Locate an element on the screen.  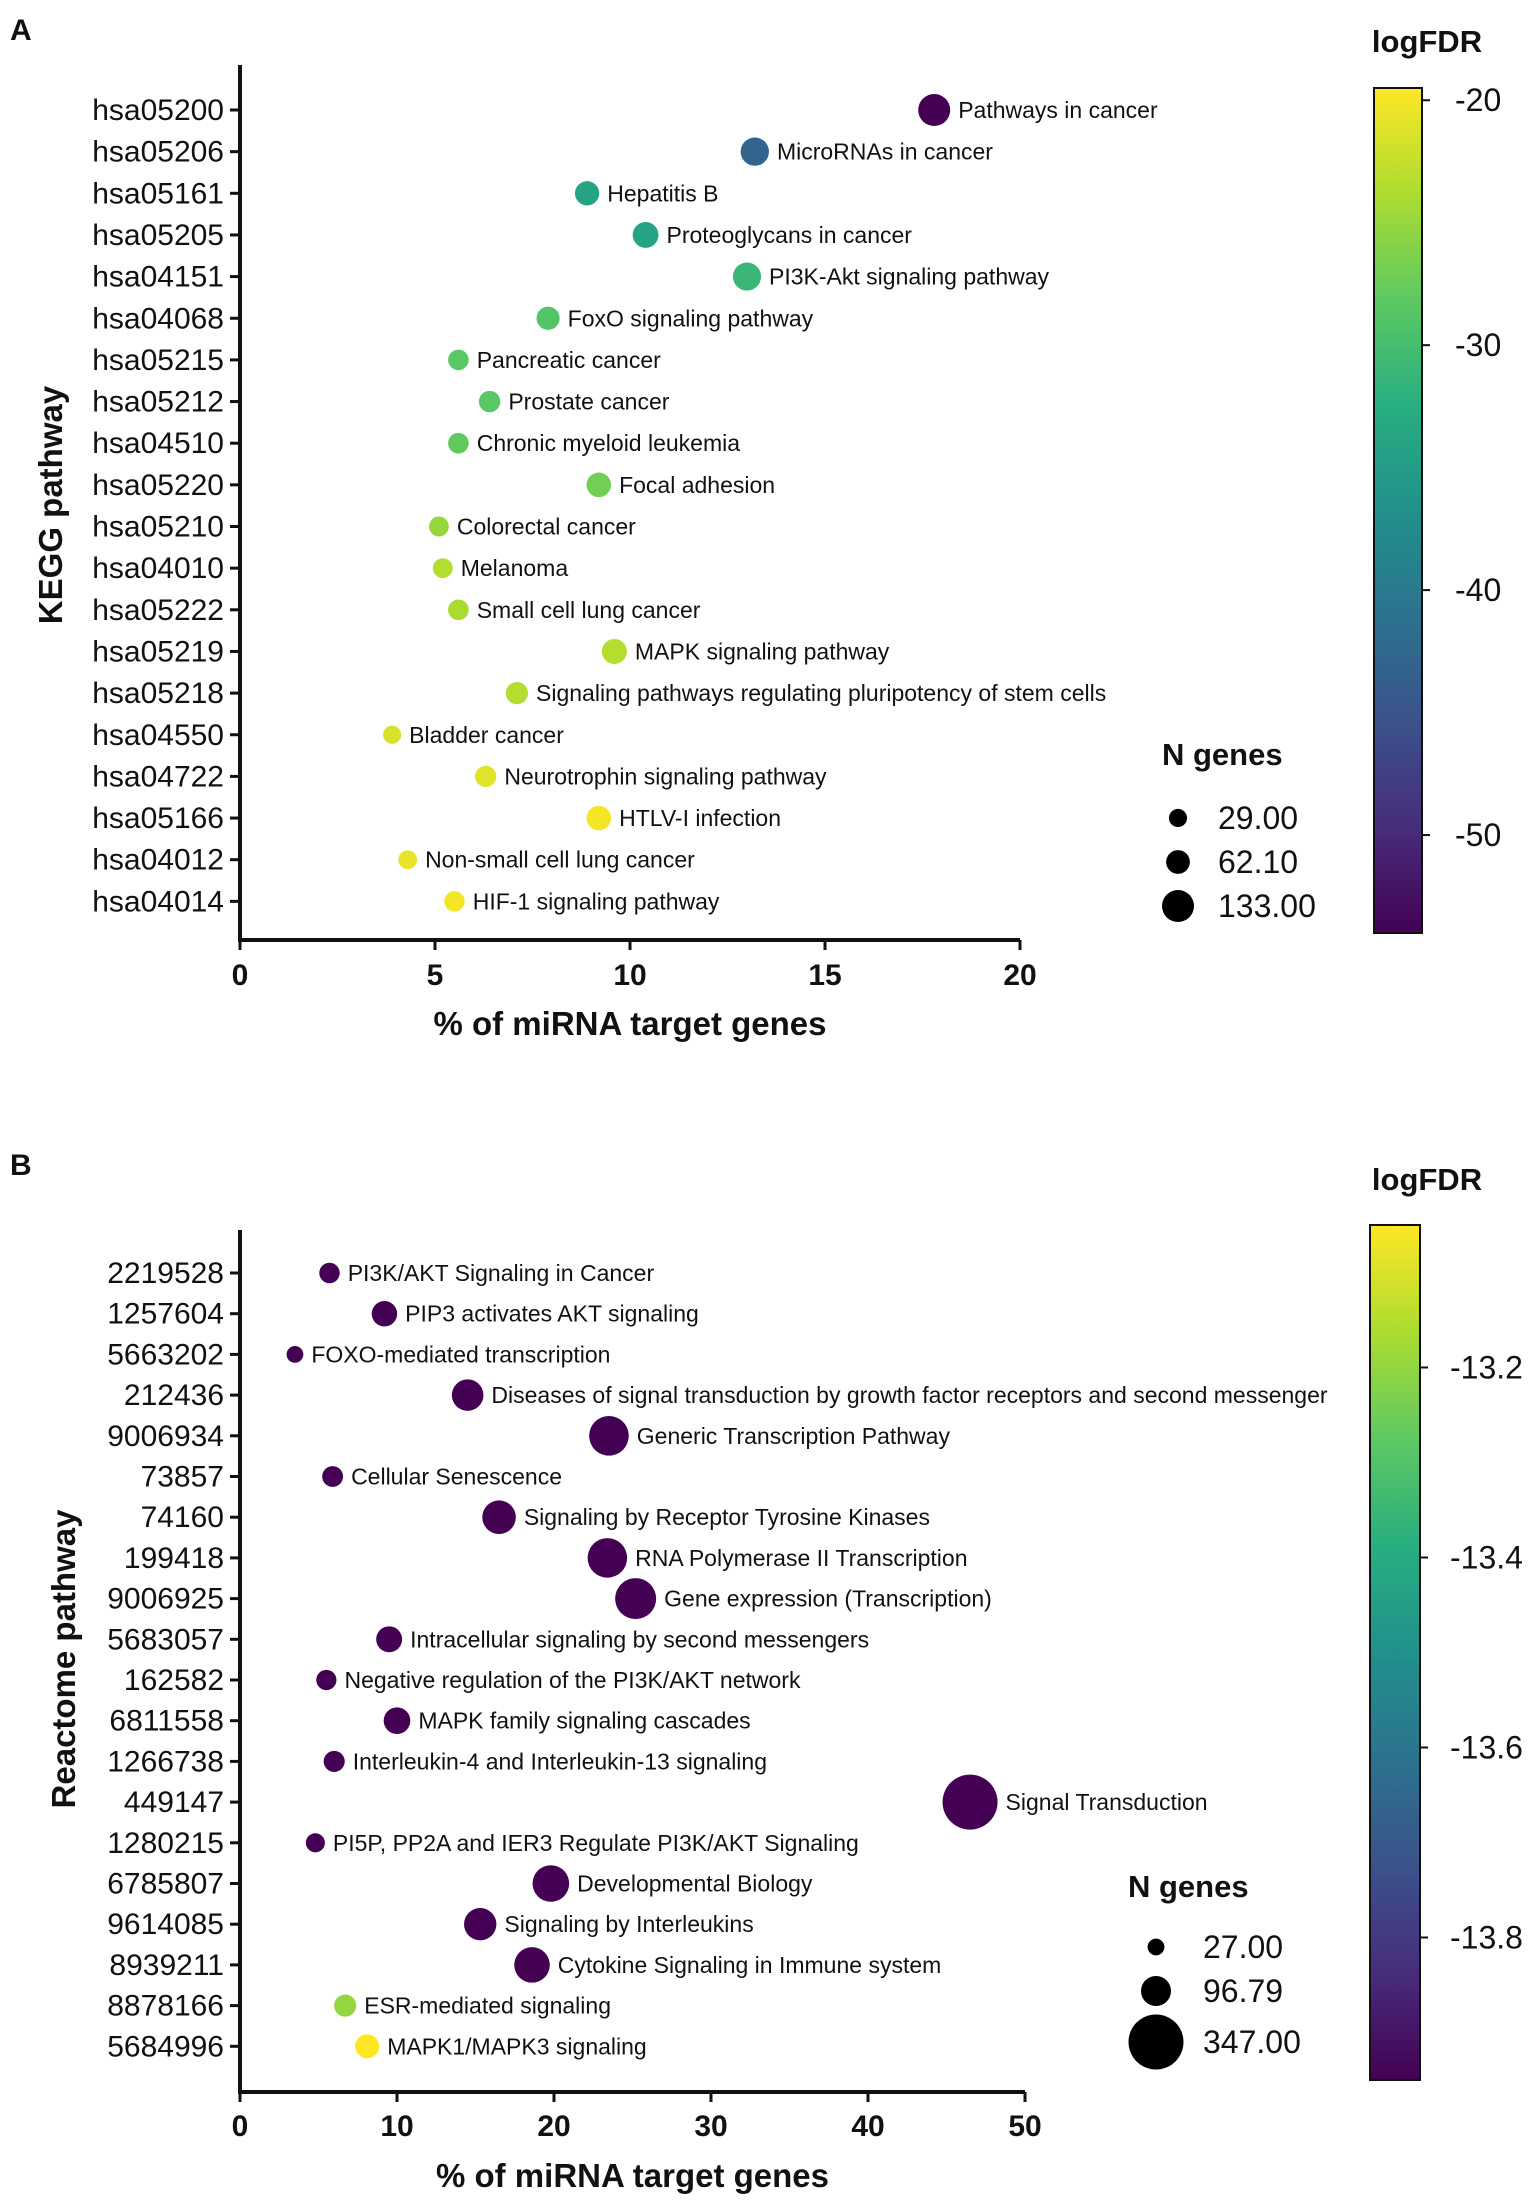
panel-a-point-hsa04014 is located at coordinates (454, 901).